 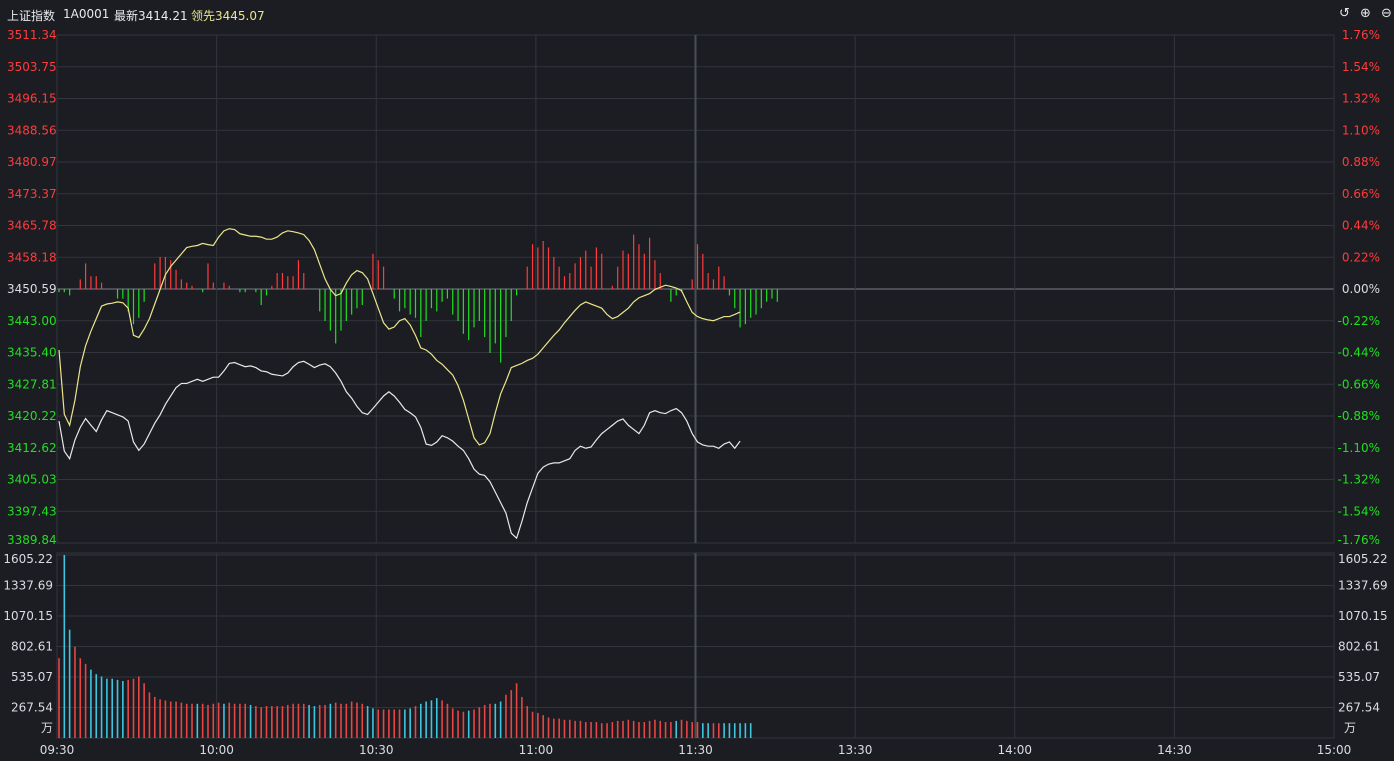 I want to click on percent-tick-label: 0.22%, so click(x=1361, y=257).